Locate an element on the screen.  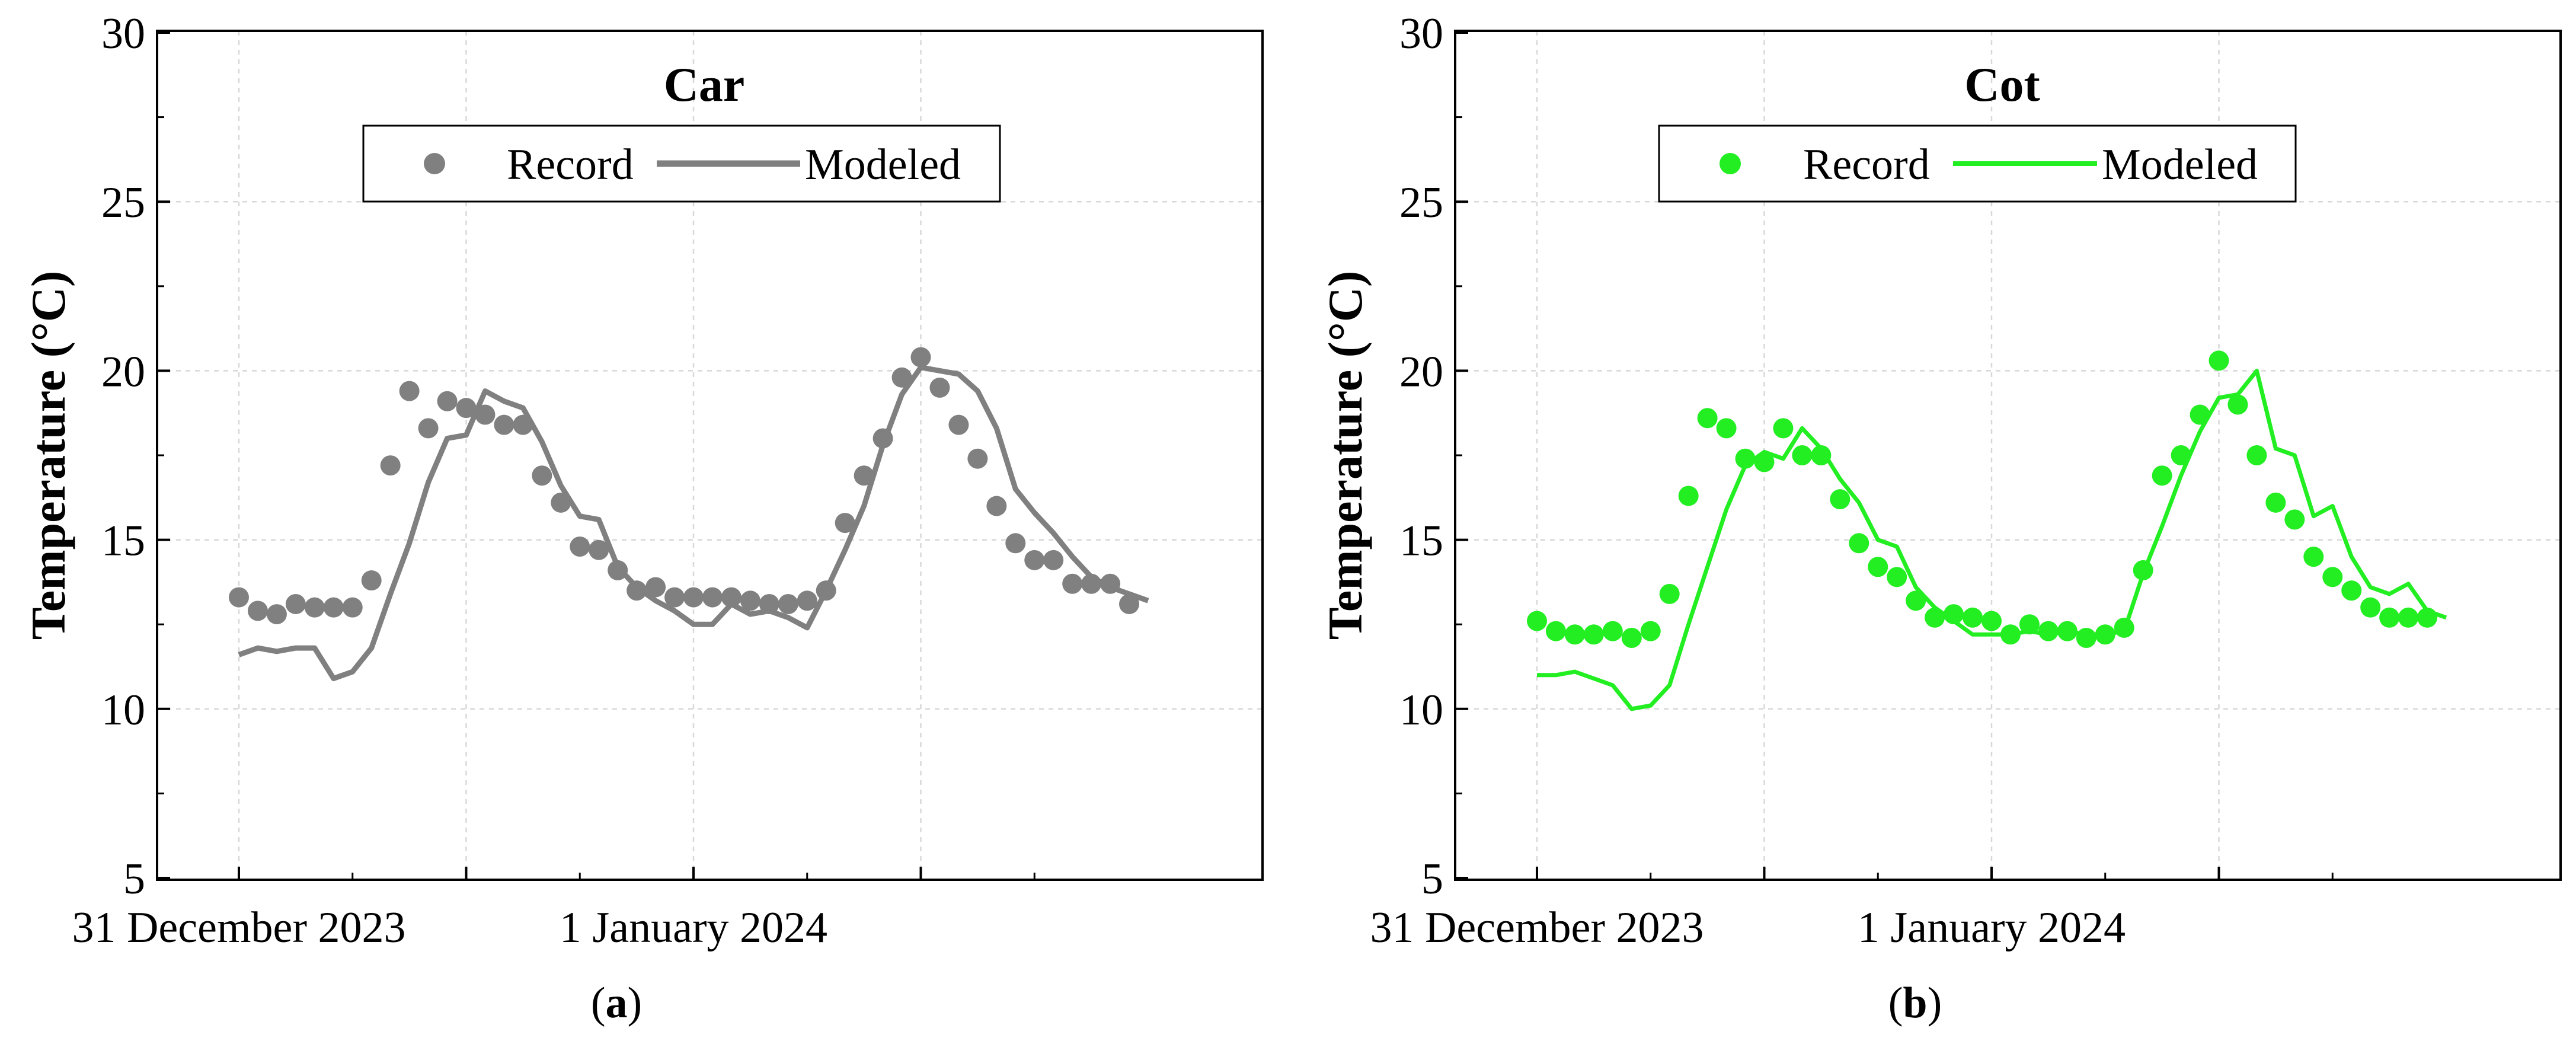
y-tick-label: 5 is located at coordinates (134, 879).